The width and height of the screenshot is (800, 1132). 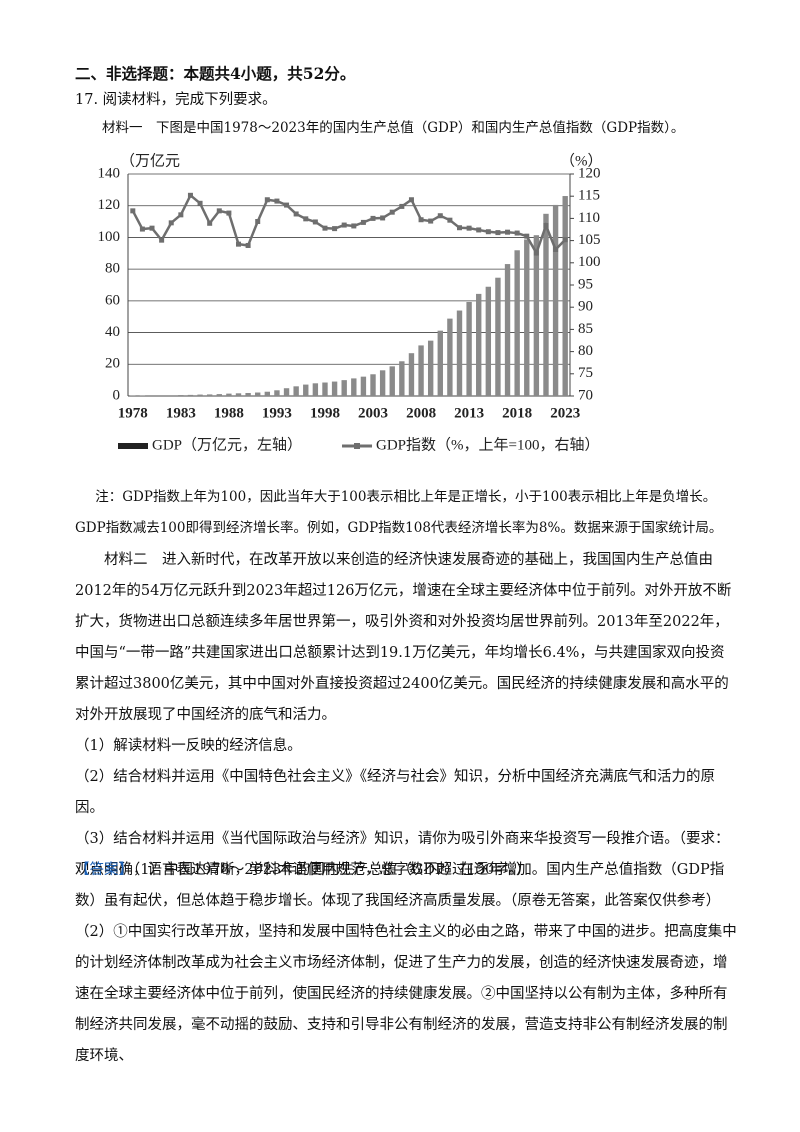 I want to click on x-tick-label: 2003, so click(x=373, y=413).